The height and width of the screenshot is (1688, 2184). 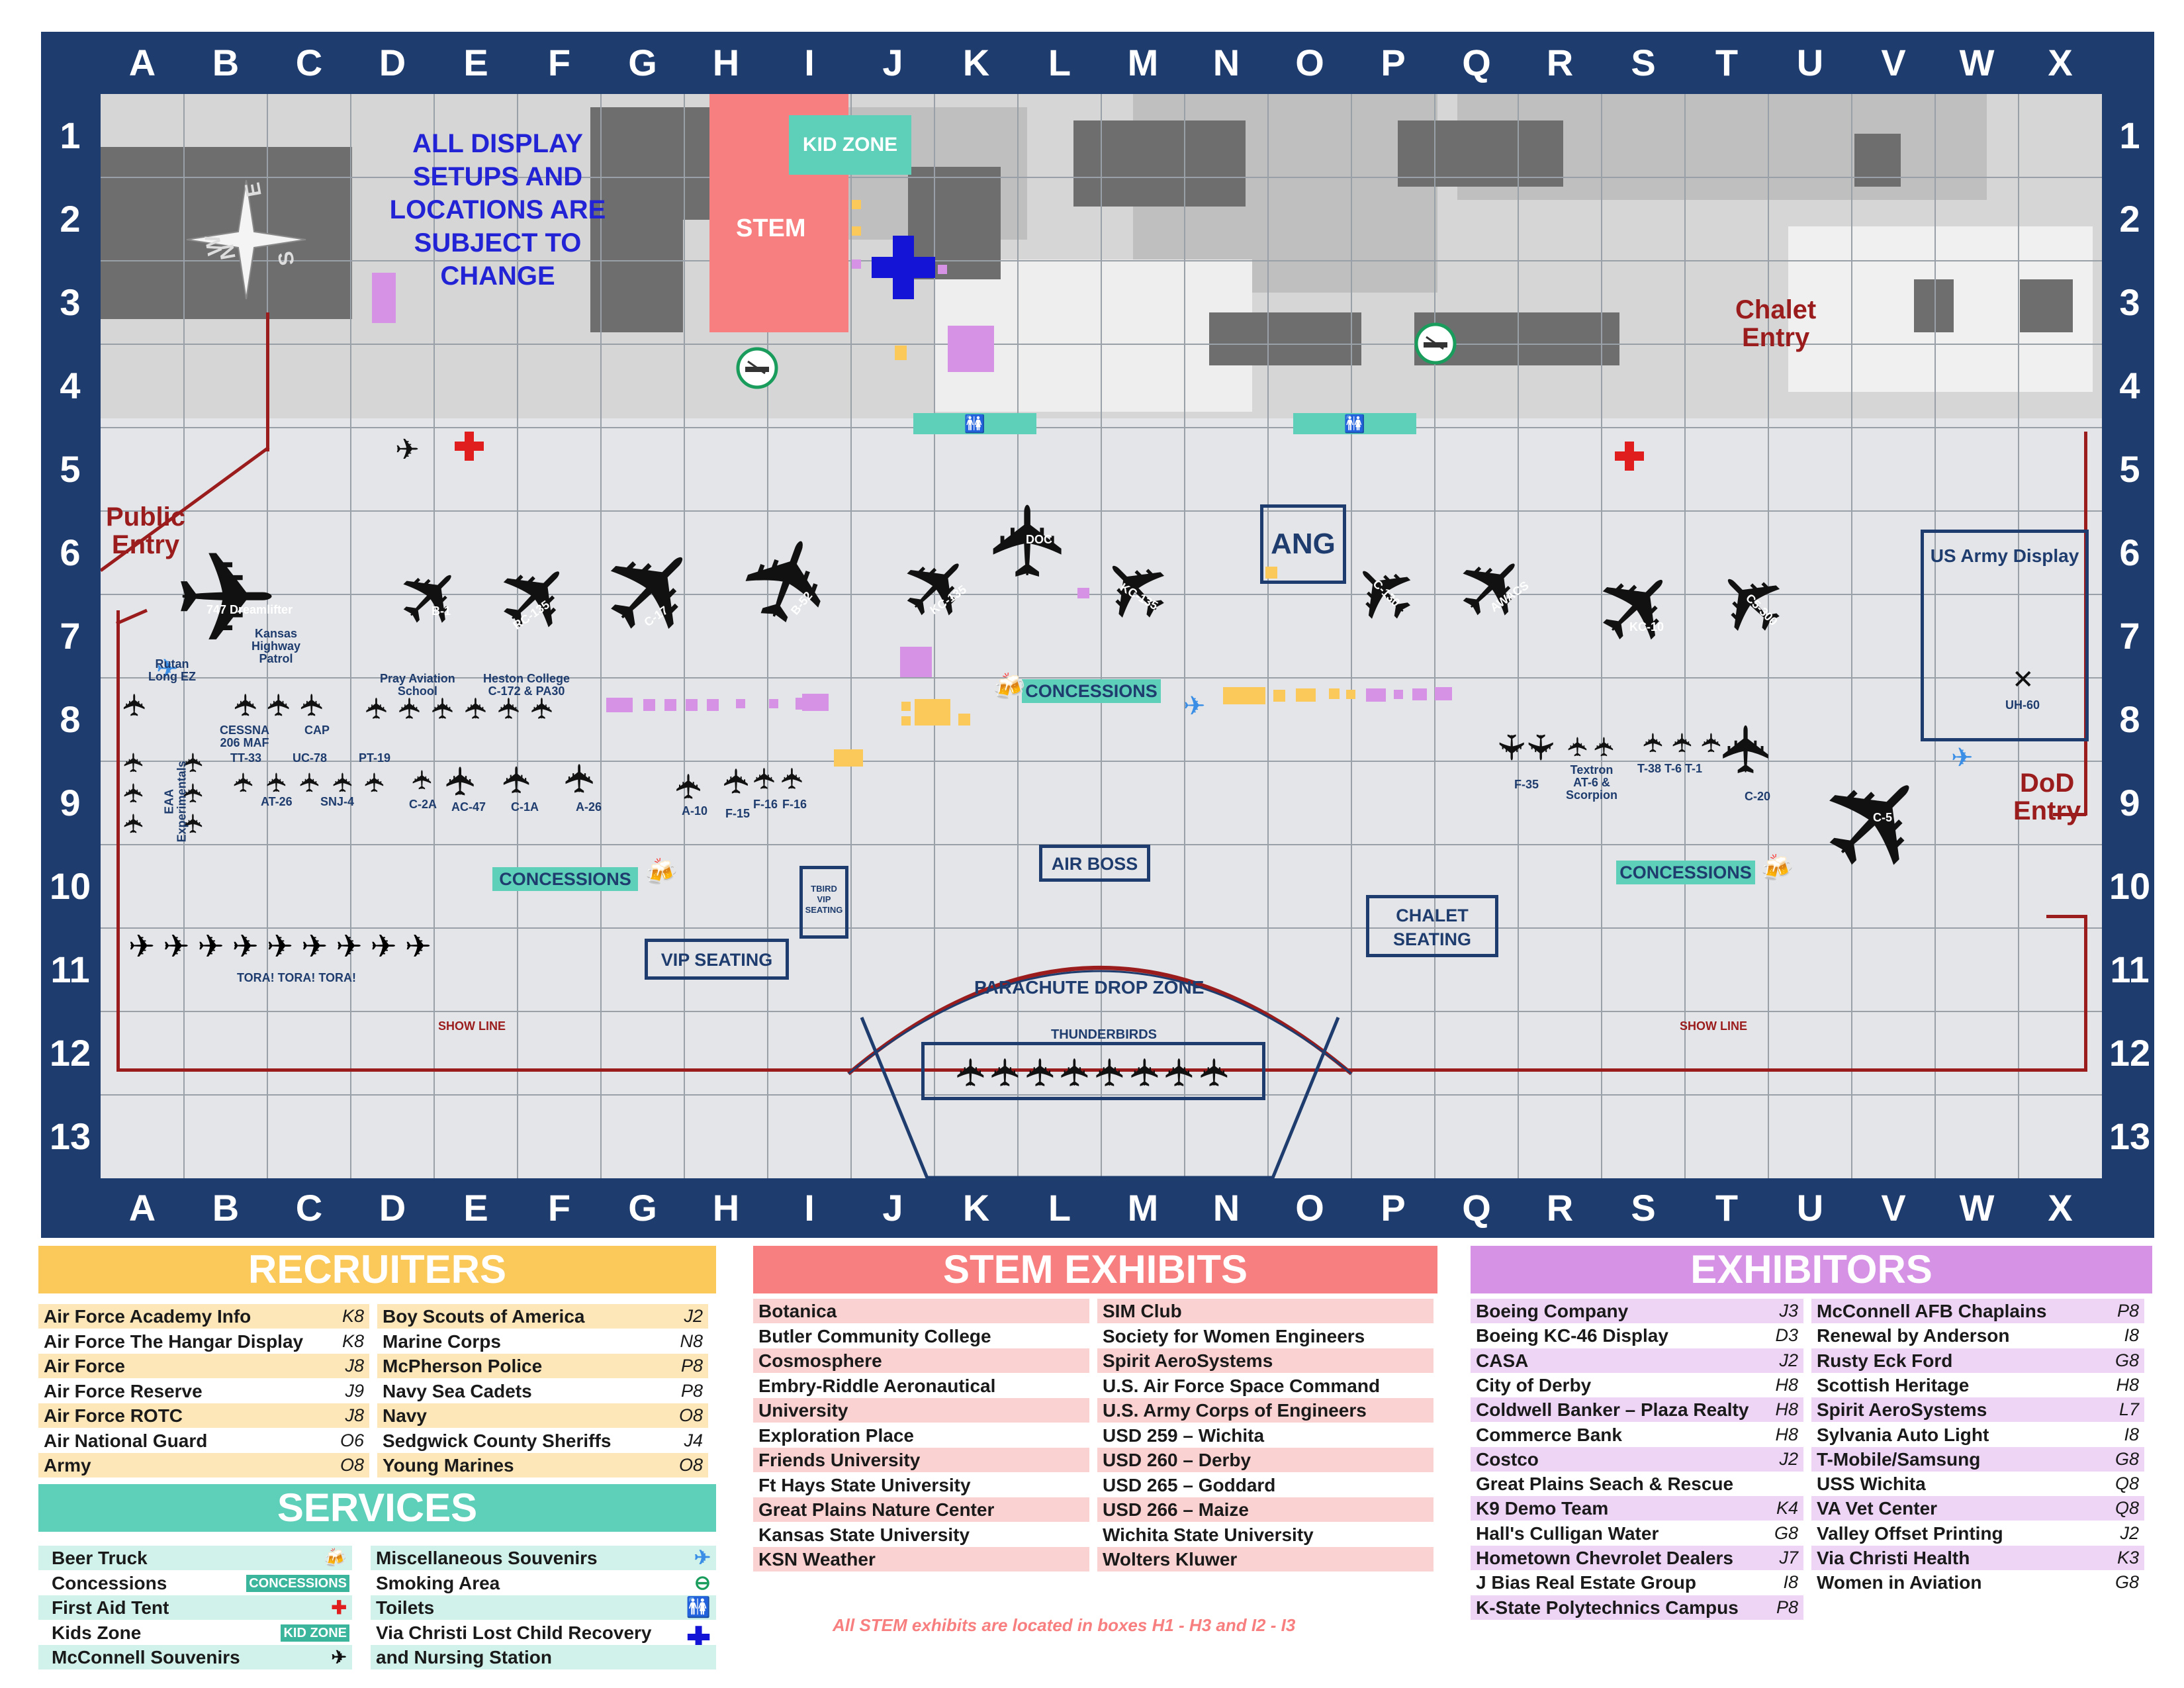 I want to click on tbird-vip-seating: TBIRD VIP SEATING, so click(x=823, y=902).